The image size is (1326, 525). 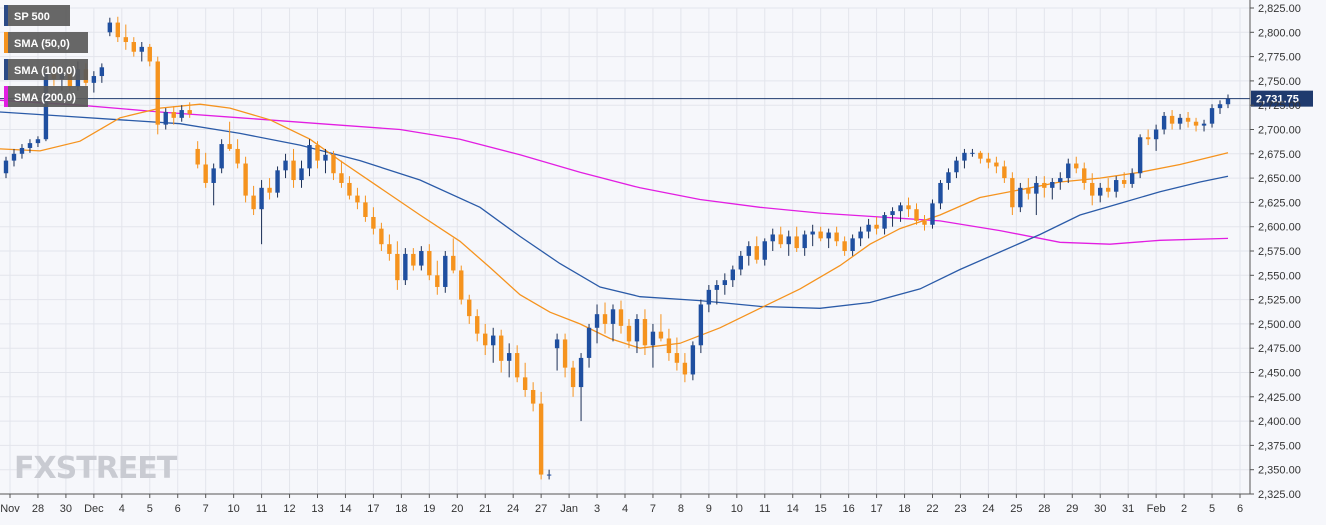 What do you see at coordinates (1156, 509) in the screenshot?
I see `x-tick-label: Feb` at bounding box center [1156, 509].